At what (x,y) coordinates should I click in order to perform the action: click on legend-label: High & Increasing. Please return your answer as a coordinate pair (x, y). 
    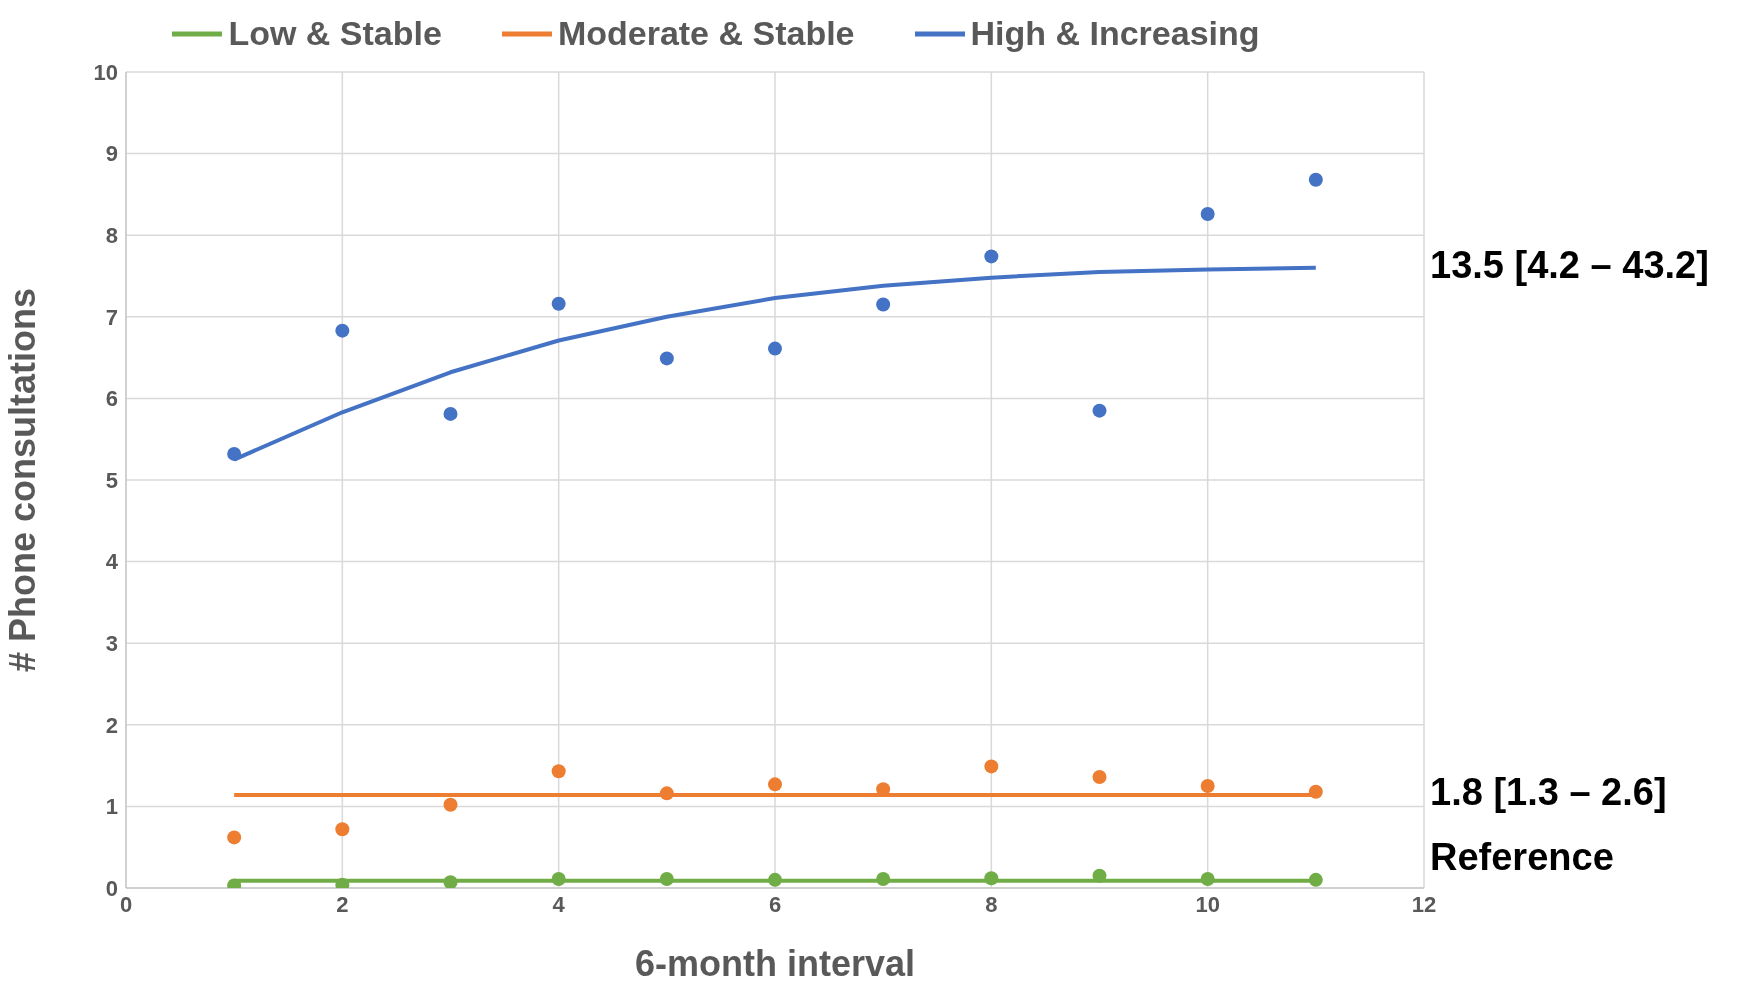
    Looking at the image, I should click on (1115, 33).